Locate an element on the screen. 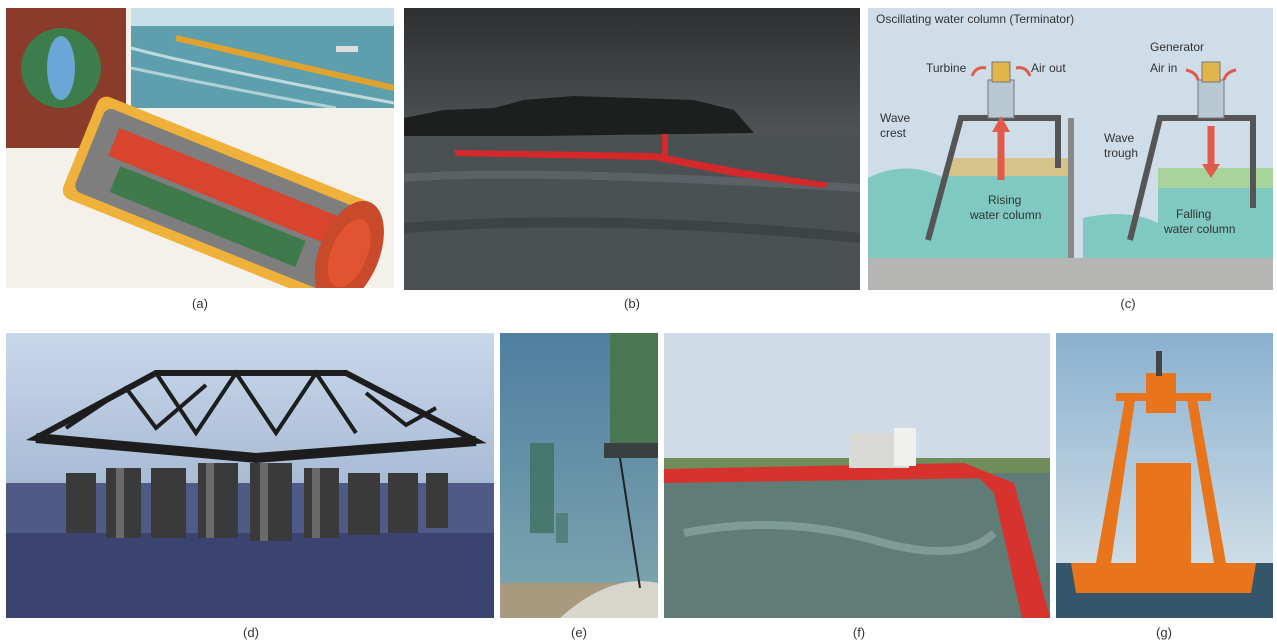  label-rising-1: Rising is located at coordinates (1004, 200).